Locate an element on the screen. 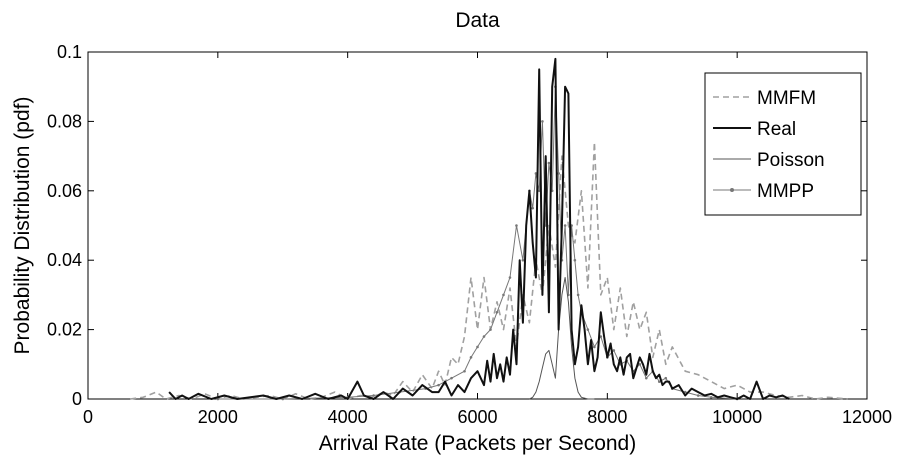  legend-item-mmfm: MMFM is located at coordinates (764, 98).